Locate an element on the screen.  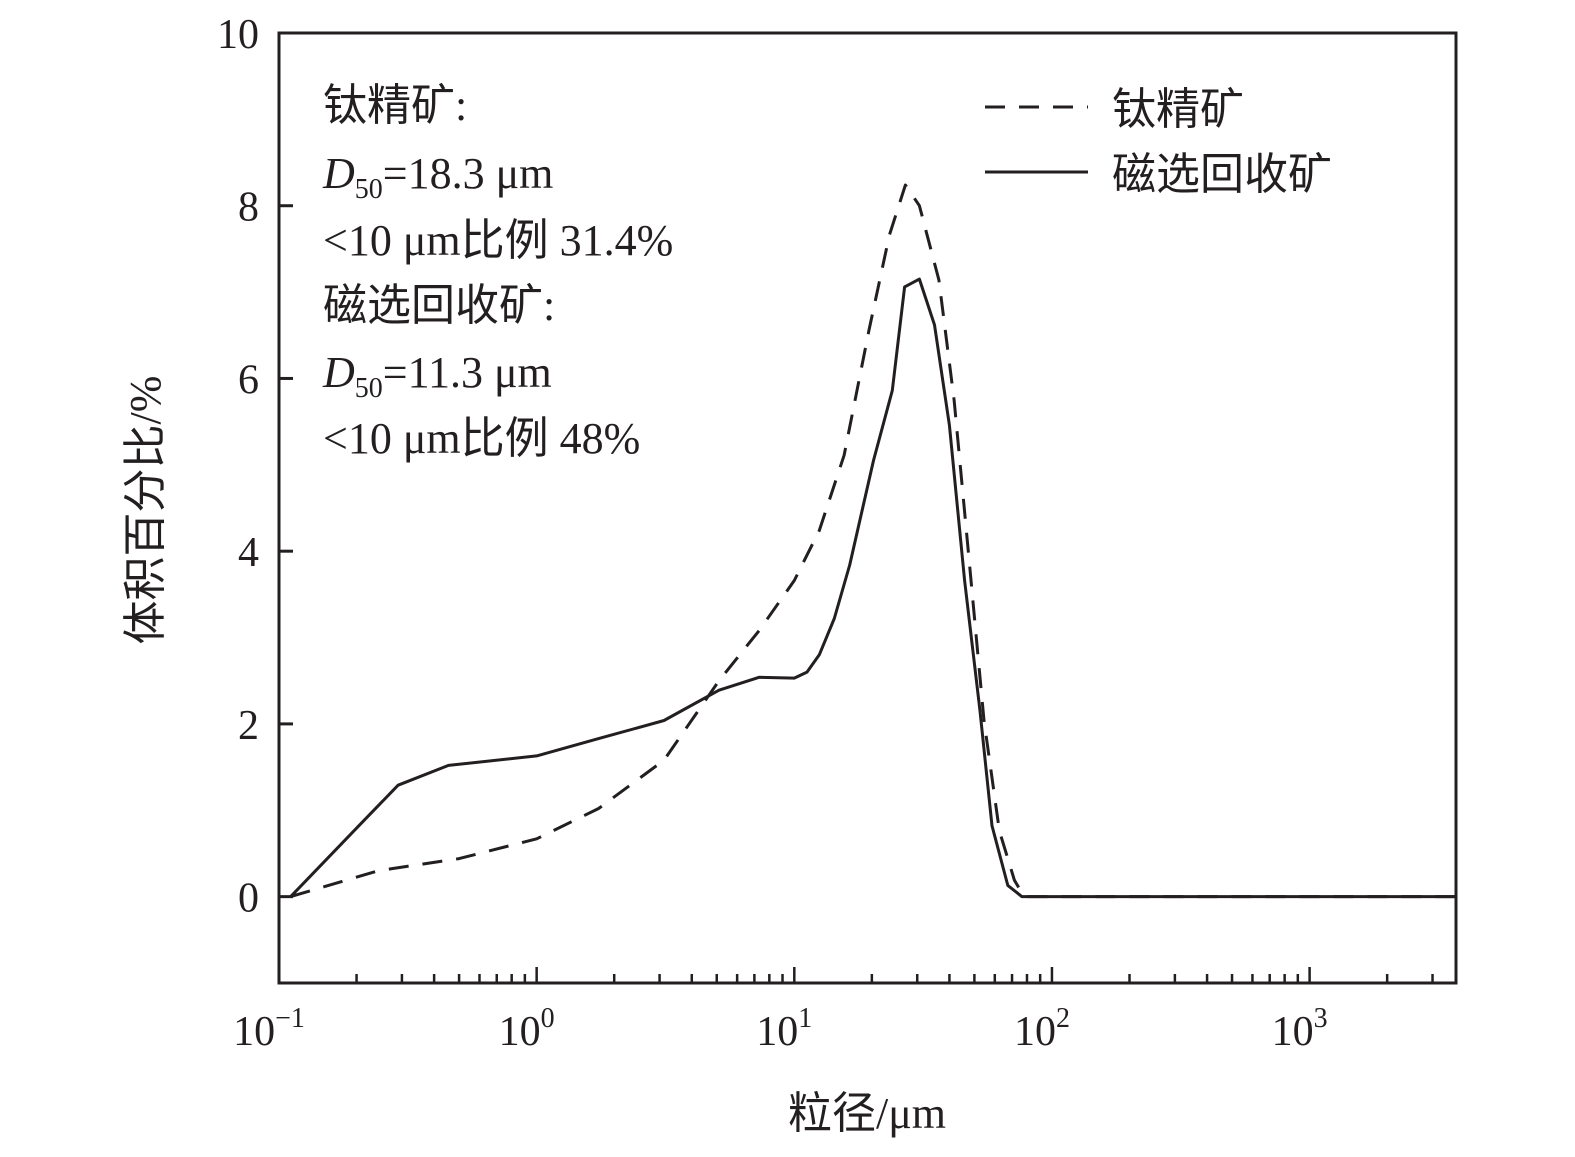
annotation-b-ratio: <10 μm比例 48% is located at coordinates (481, 438).